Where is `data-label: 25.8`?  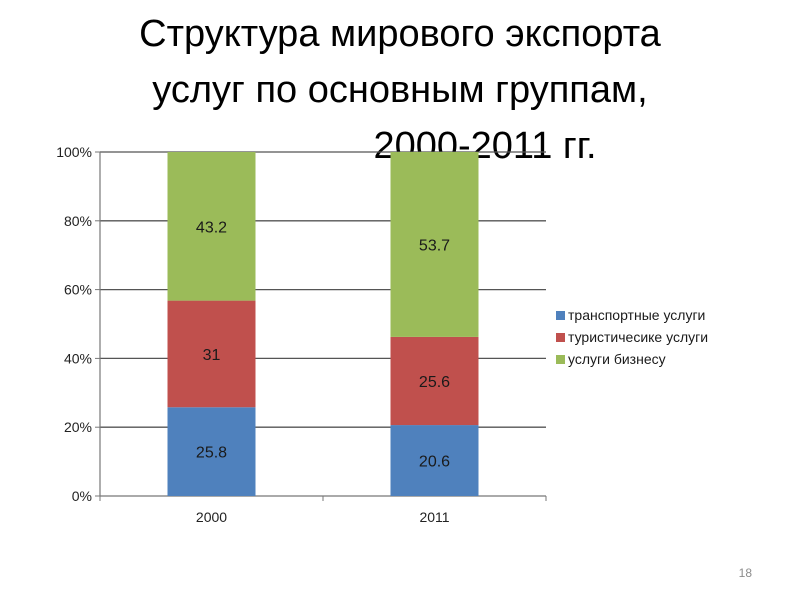
data-label: 25.8 is located at coordinates (211, 453).